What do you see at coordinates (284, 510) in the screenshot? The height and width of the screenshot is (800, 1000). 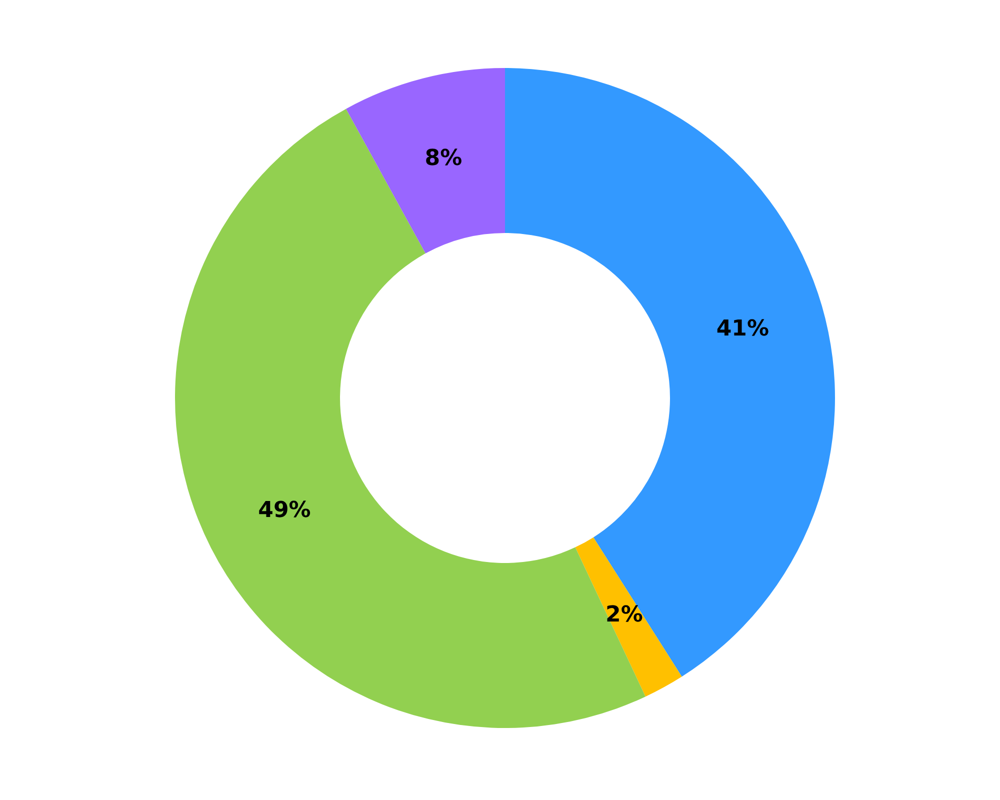 I see `data-label: 49%` at bounding box center [284, 510].